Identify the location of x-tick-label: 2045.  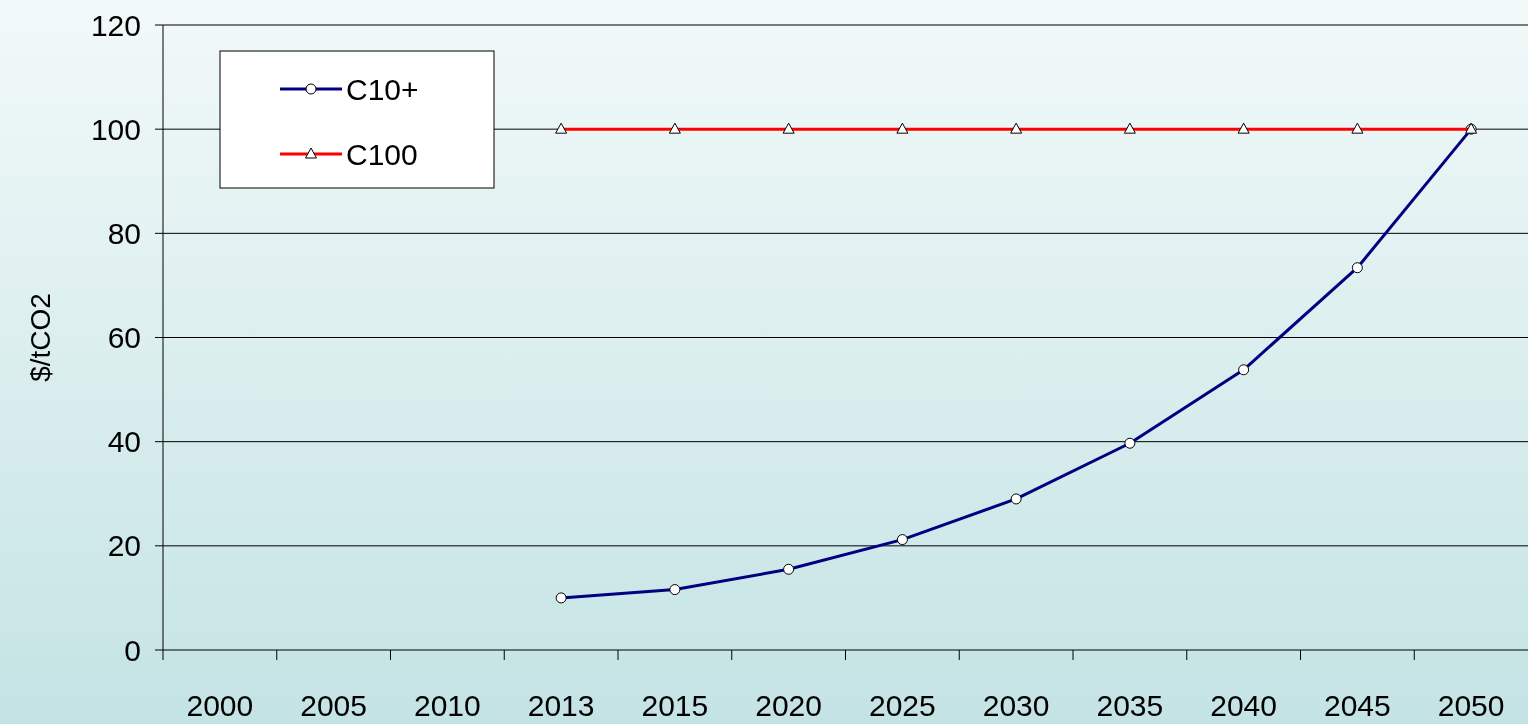
(1357, 705).